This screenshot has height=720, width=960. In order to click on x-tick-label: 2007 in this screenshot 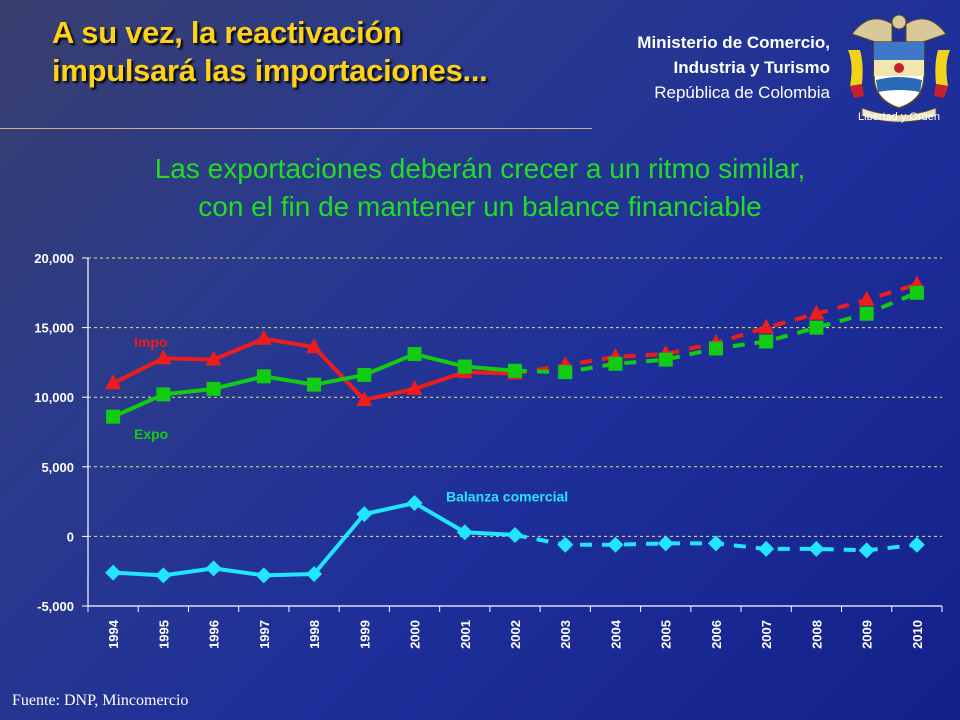, I will do `click(766, 634)`.